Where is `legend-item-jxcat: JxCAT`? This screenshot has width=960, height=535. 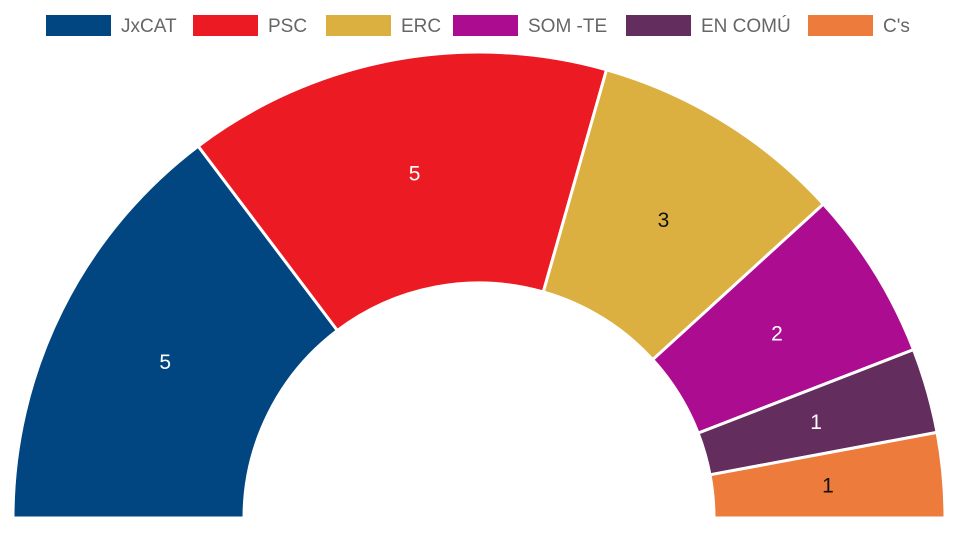 legend-item-jxcat: JxCAT is located at coordinates (111, 26).